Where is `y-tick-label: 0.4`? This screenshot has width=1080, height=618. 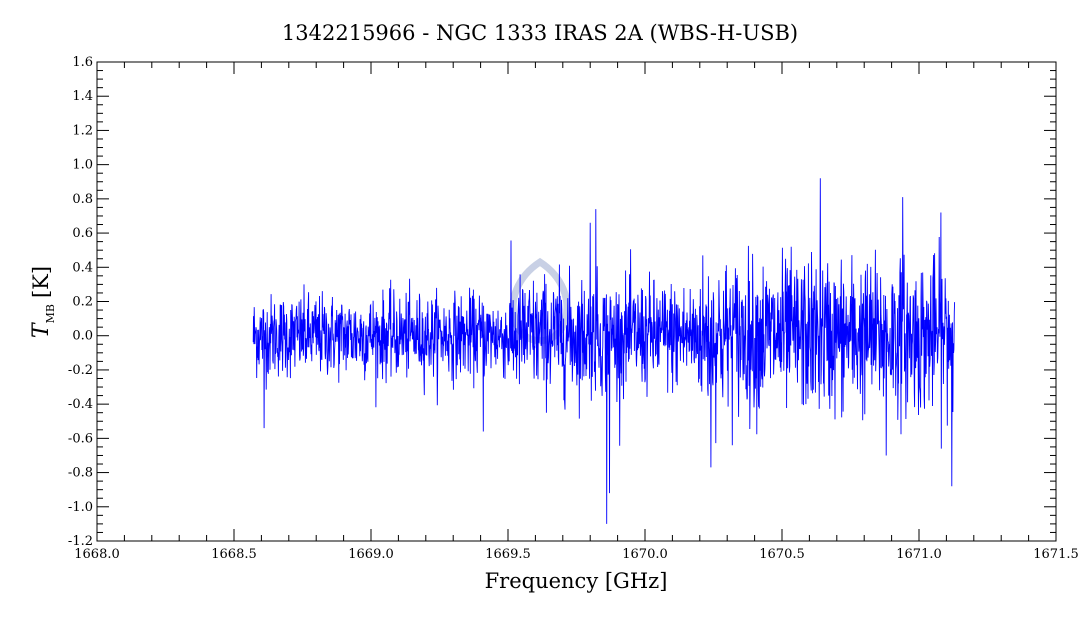 y-tick-label: 0.4 is located at coordinates (82, 267).